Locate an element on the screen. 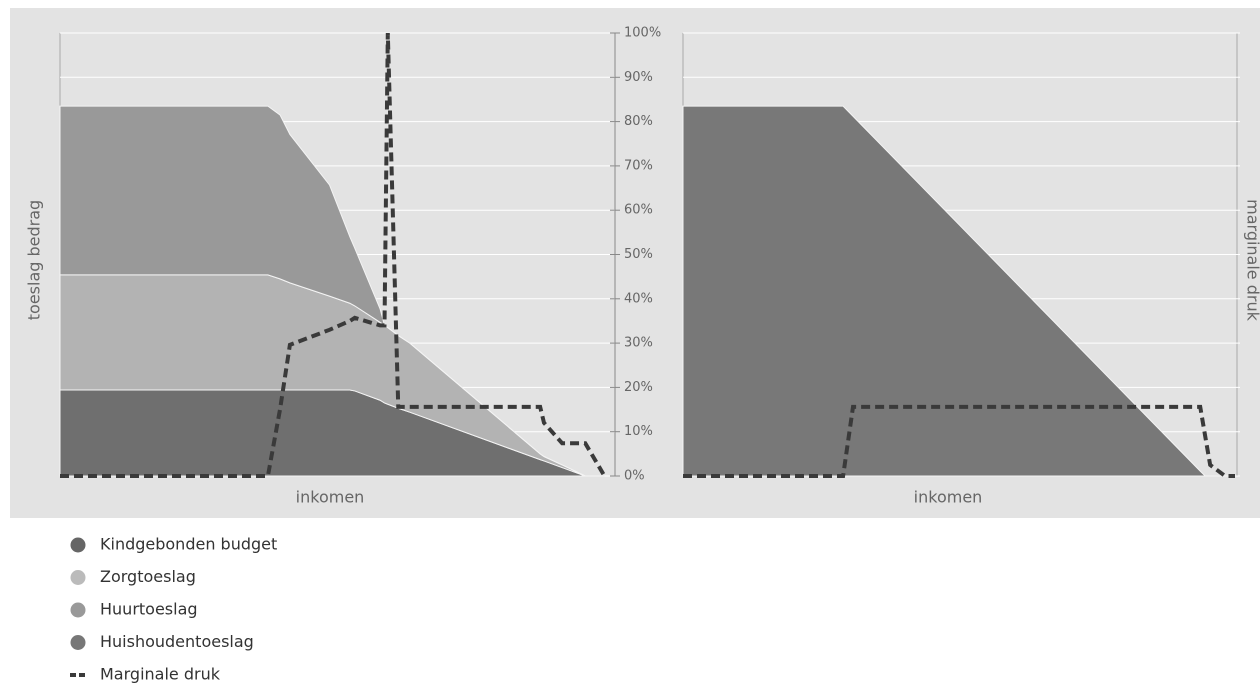 The width and height of the screenshot is (1260, 690). y2-tick-label: 40% is located at coordinates (638, 298).